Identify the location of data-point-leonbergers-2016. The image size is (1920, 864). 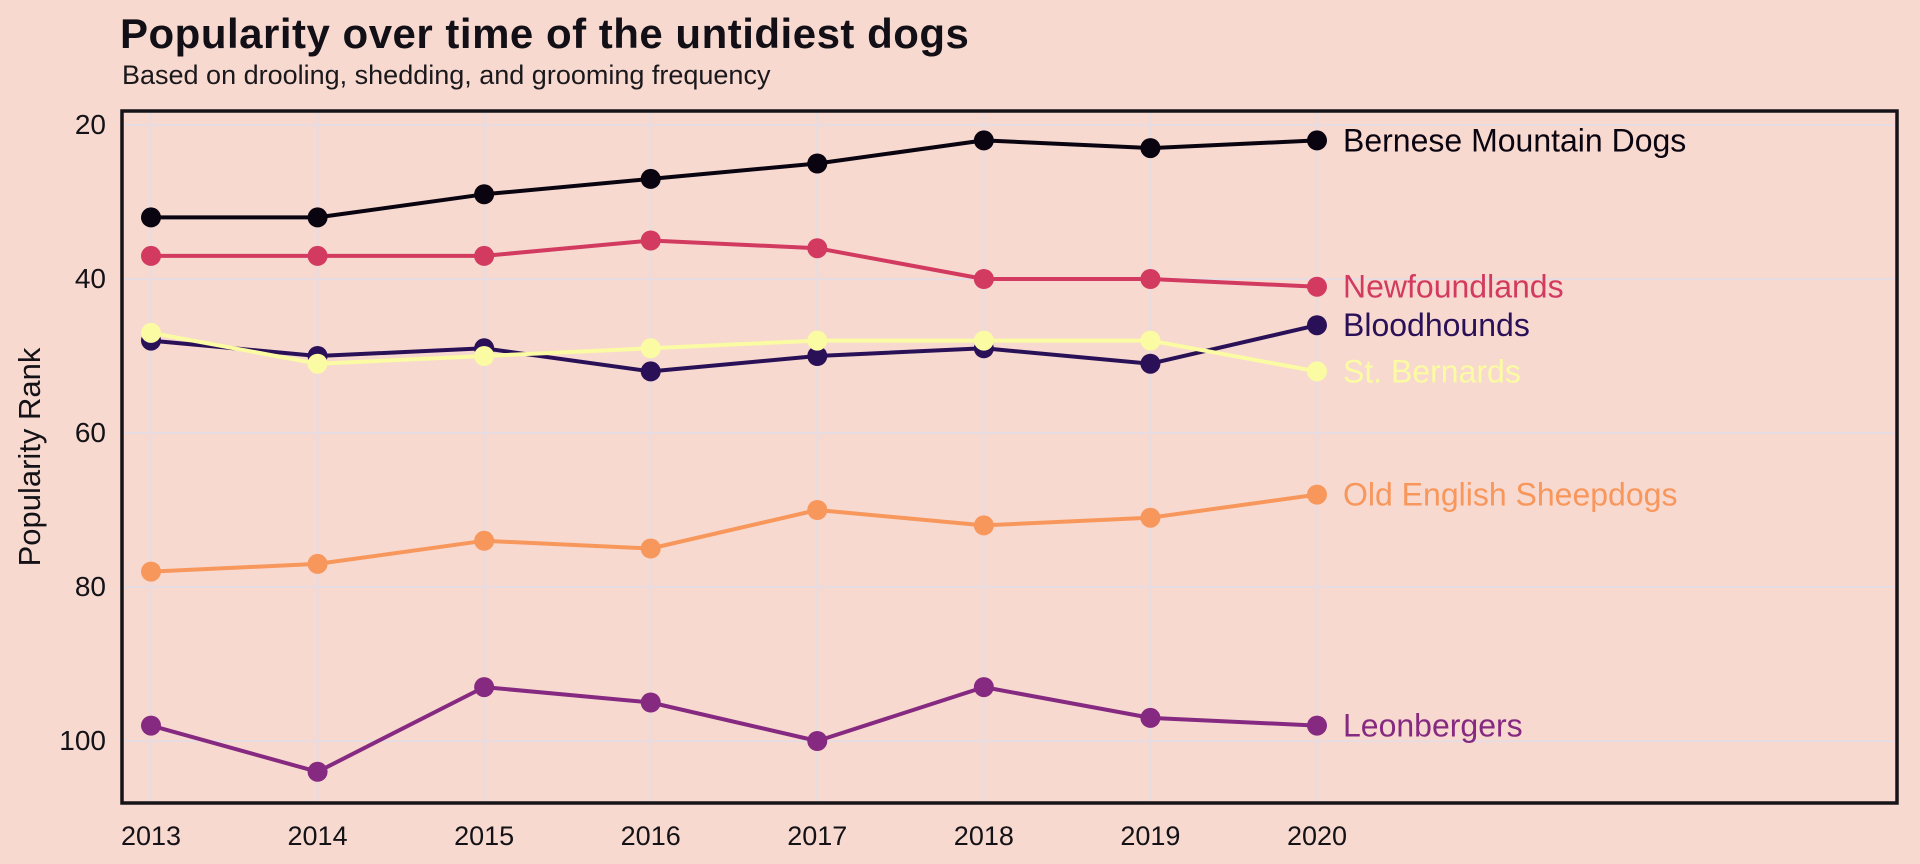
(650, 702).